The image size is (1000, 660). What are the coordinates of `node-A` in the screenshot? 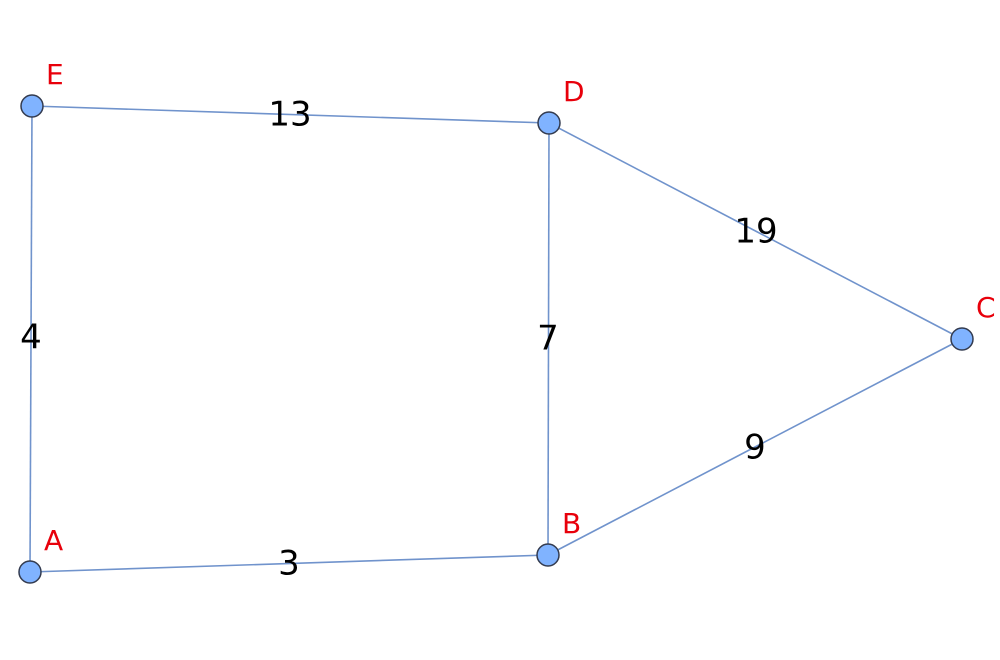 It's located at (30, 572).